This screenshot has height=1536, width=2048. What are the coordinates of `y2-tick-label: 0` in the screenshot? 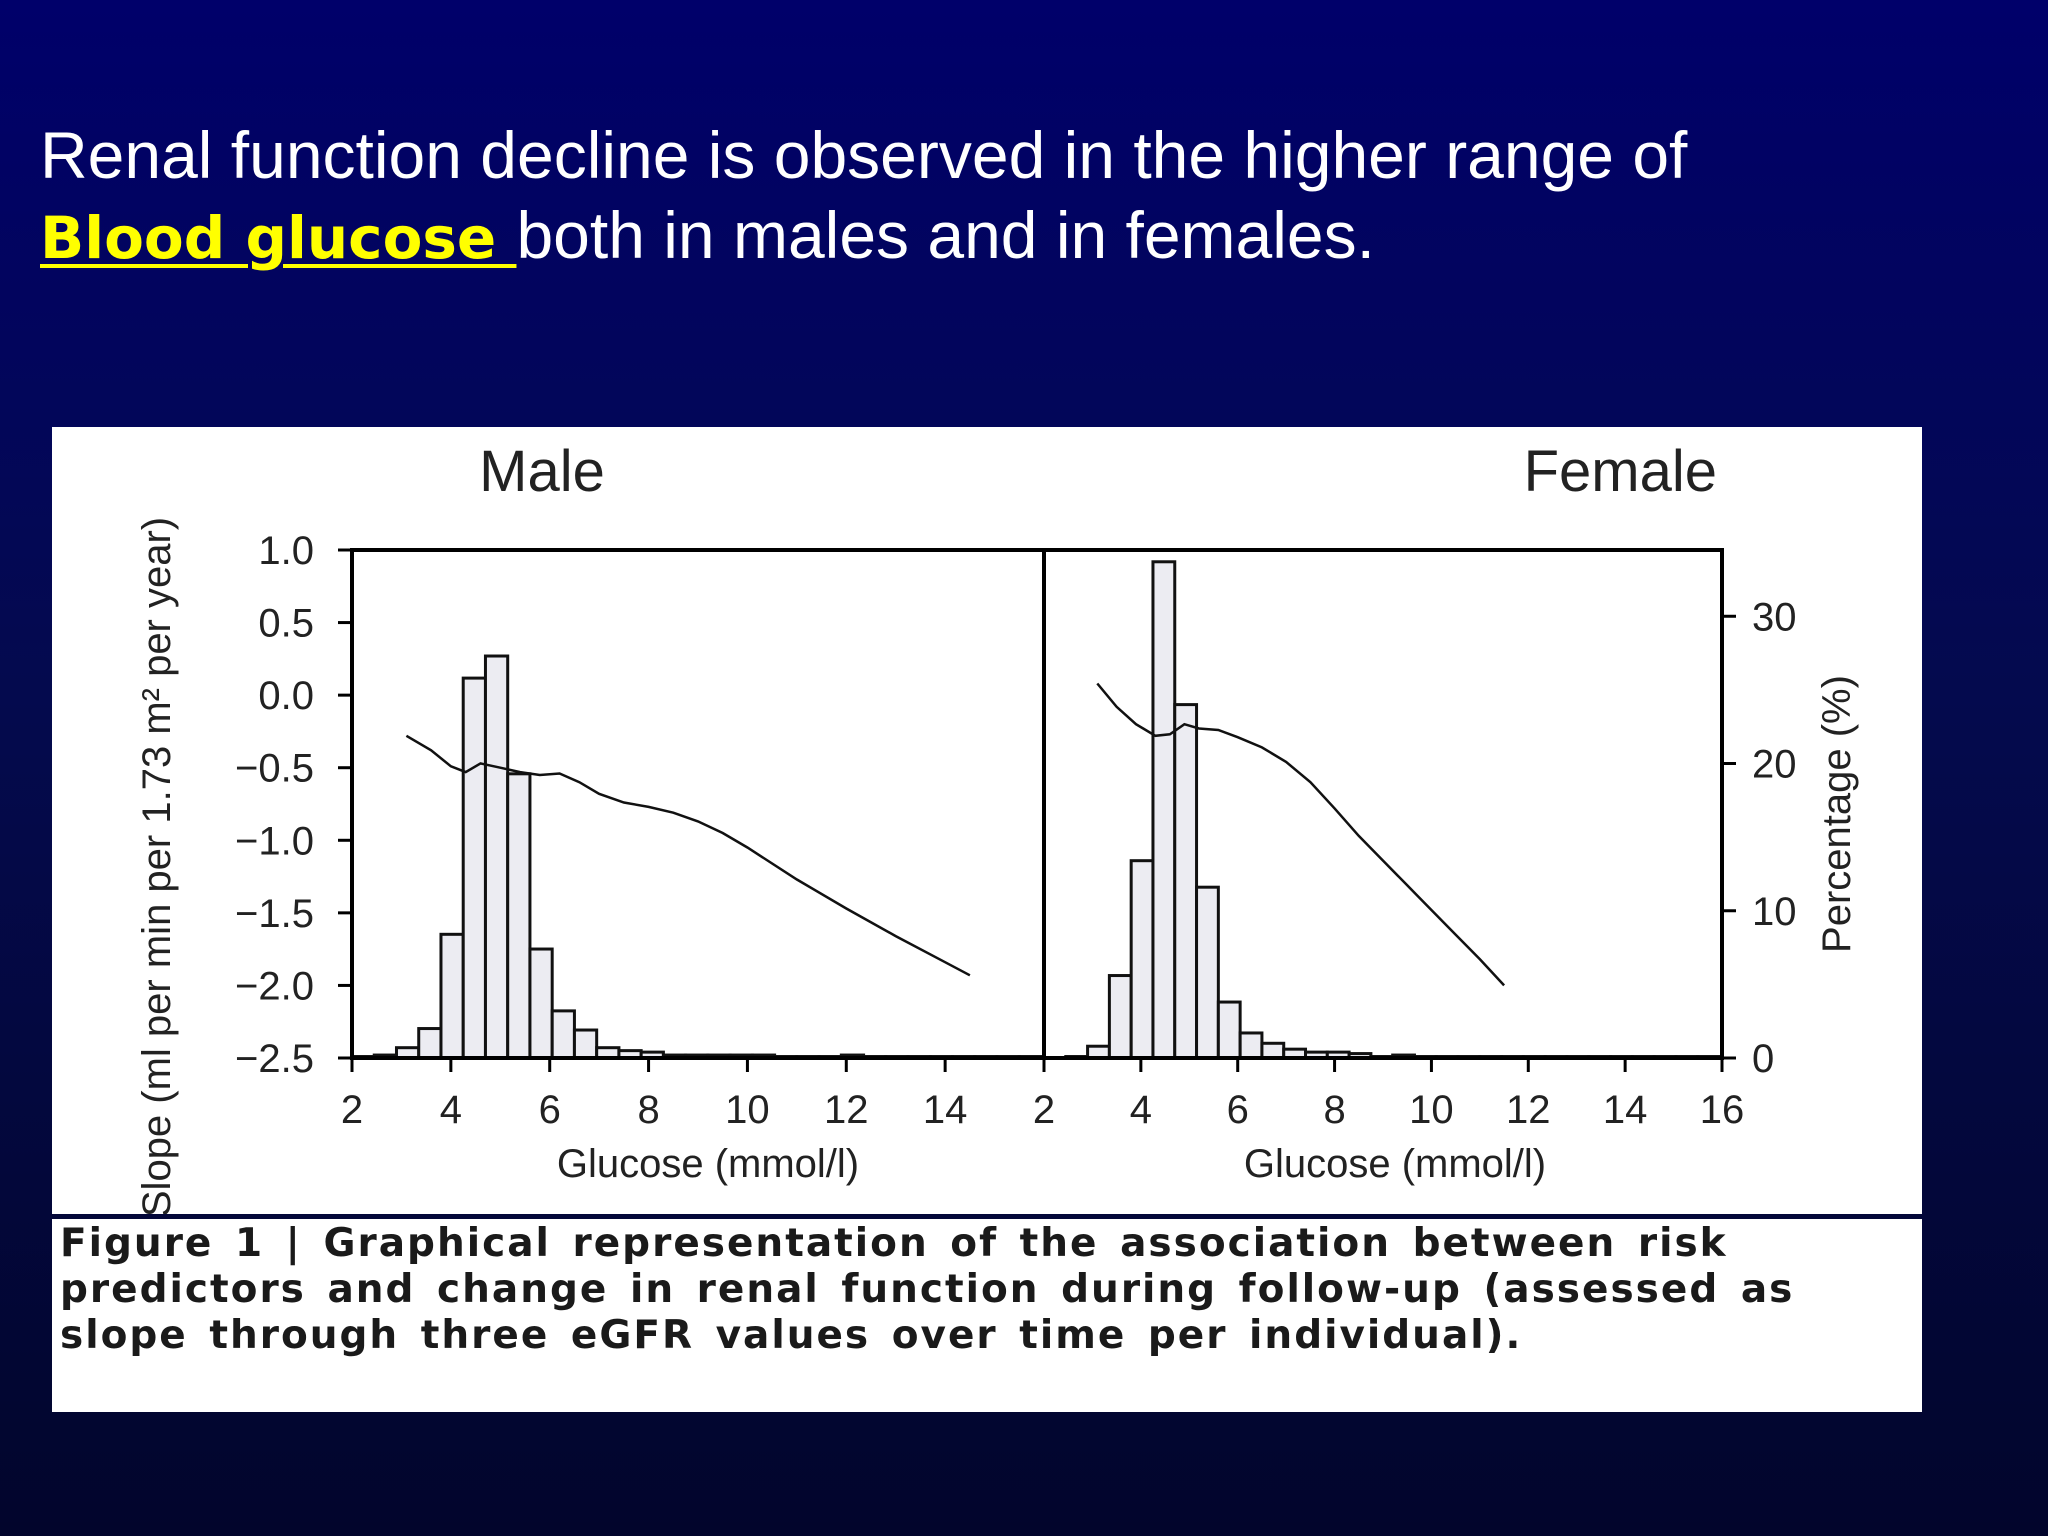 It's located at (1763, 1059).